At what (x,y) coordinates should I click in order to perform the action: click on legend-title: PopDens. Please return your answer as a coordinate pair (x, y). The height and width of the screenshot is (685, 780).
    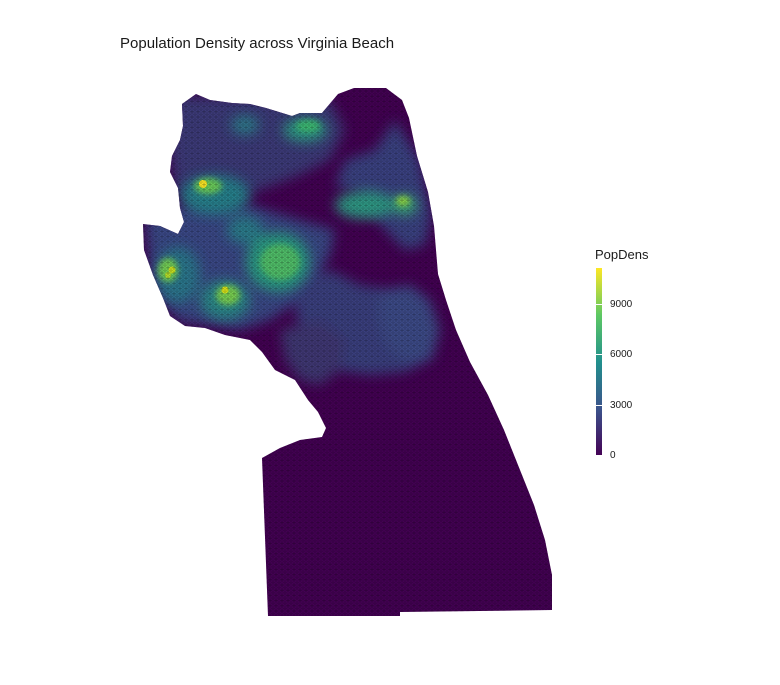
    Looking at the image, I should click on (622, 254).